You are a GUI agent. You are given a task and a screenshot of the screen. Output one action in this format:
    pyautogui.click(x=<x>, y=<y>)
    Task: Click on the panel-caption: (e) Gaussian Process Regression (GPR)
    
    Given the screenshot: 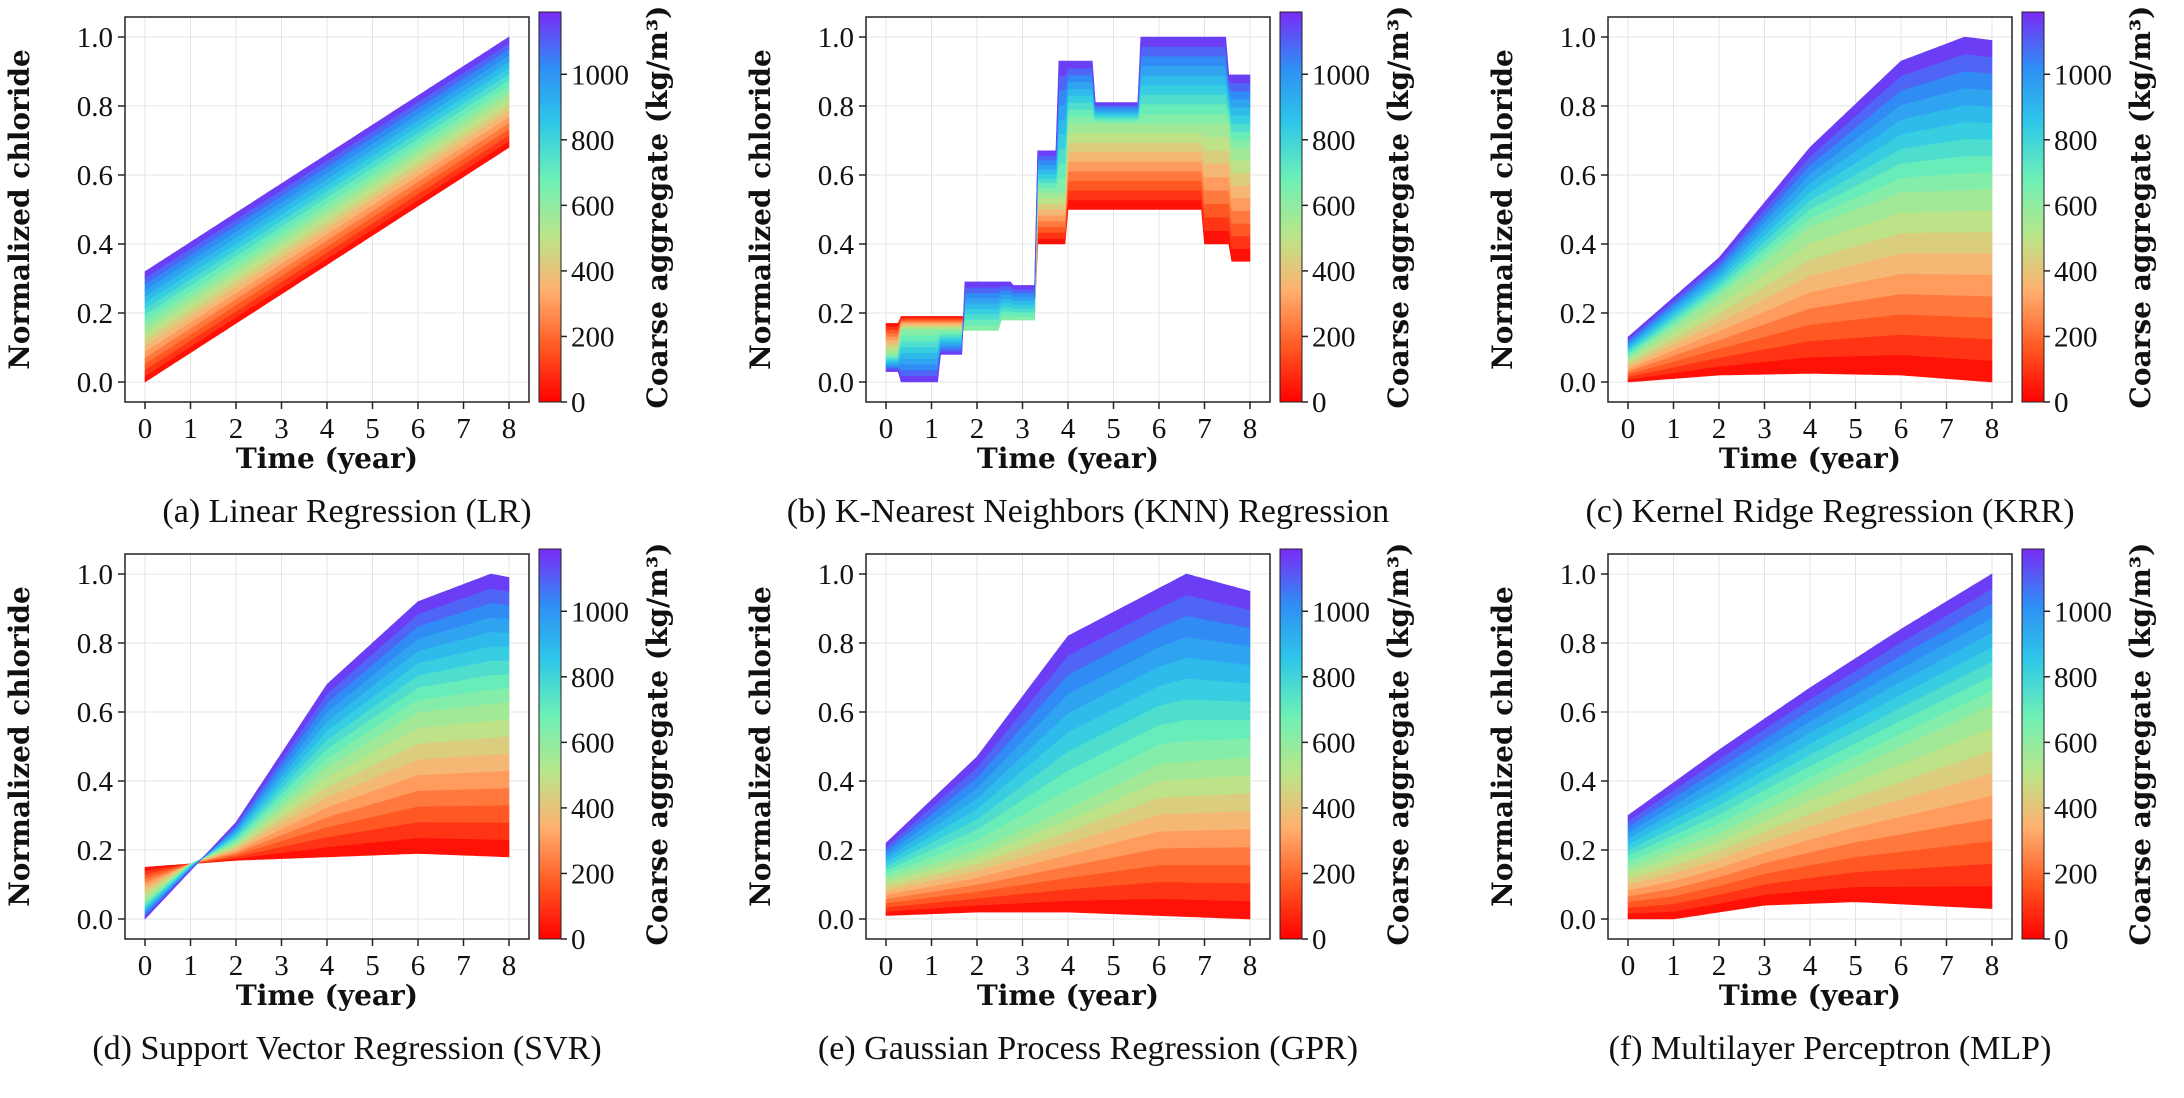 What is the action you would take?
    pyautogui.click(x=1088, y=1048)
    